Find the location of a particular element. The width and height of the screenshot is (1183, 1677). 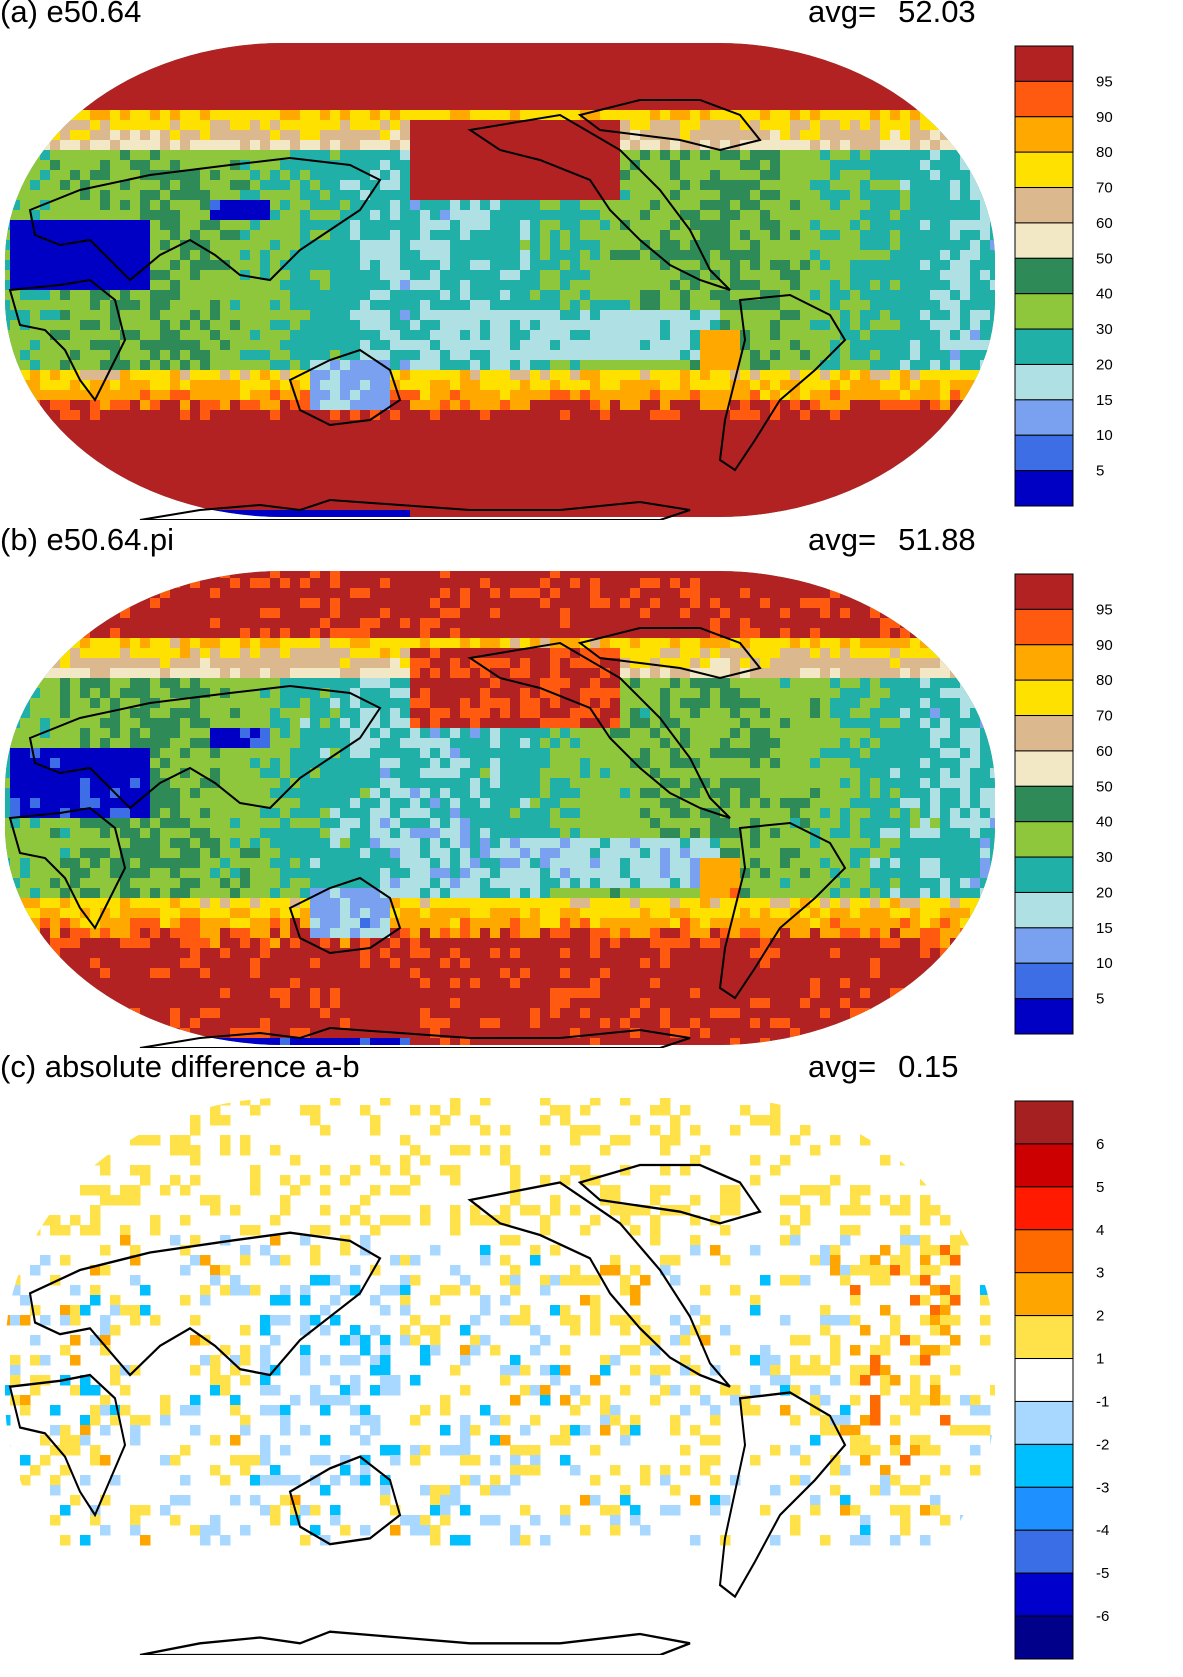

coastline is located at coordinates (67, 340).